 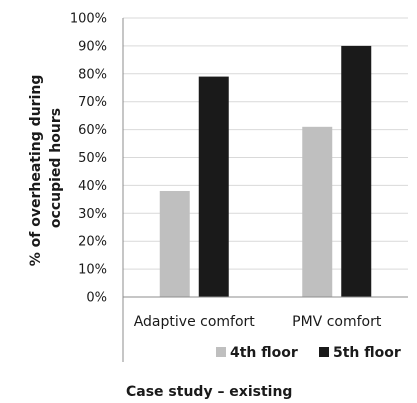 What do you see at coordinates (92, 130) in the screenshot?
I see `y-tick-label: 60%` at bounding box center [92, 130].